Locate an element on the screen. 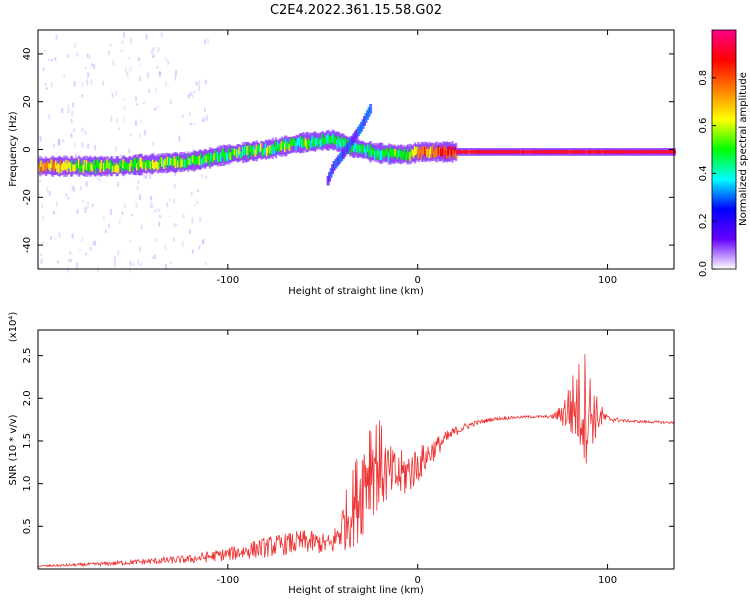 This screenshot has width=750, height=604. snr-xtick-label: -100 is located at coordinates (227, 580).